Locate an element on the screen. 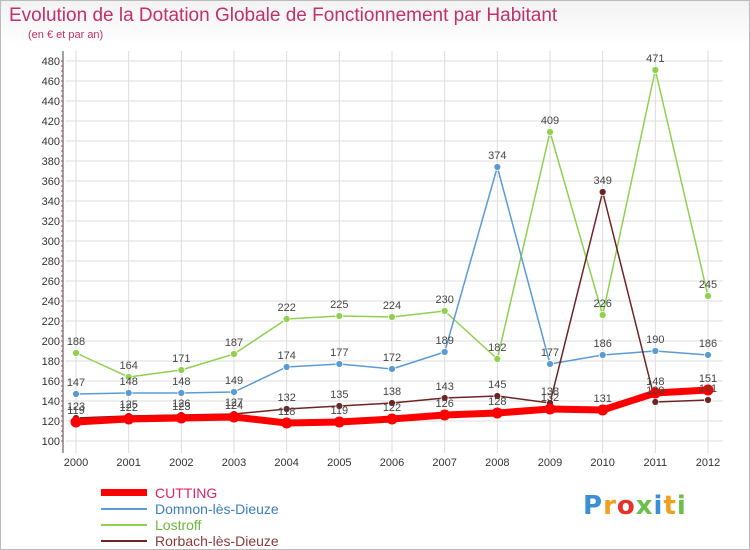  data-label: 139 is located at coordinates (655, 391).